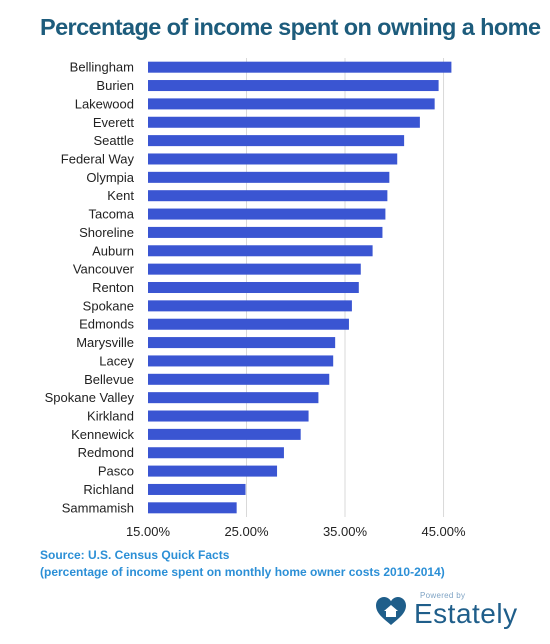 This screenshot has width=550, height=644. I want to click on x-tick-label: 25.00%, so click(246, 531).